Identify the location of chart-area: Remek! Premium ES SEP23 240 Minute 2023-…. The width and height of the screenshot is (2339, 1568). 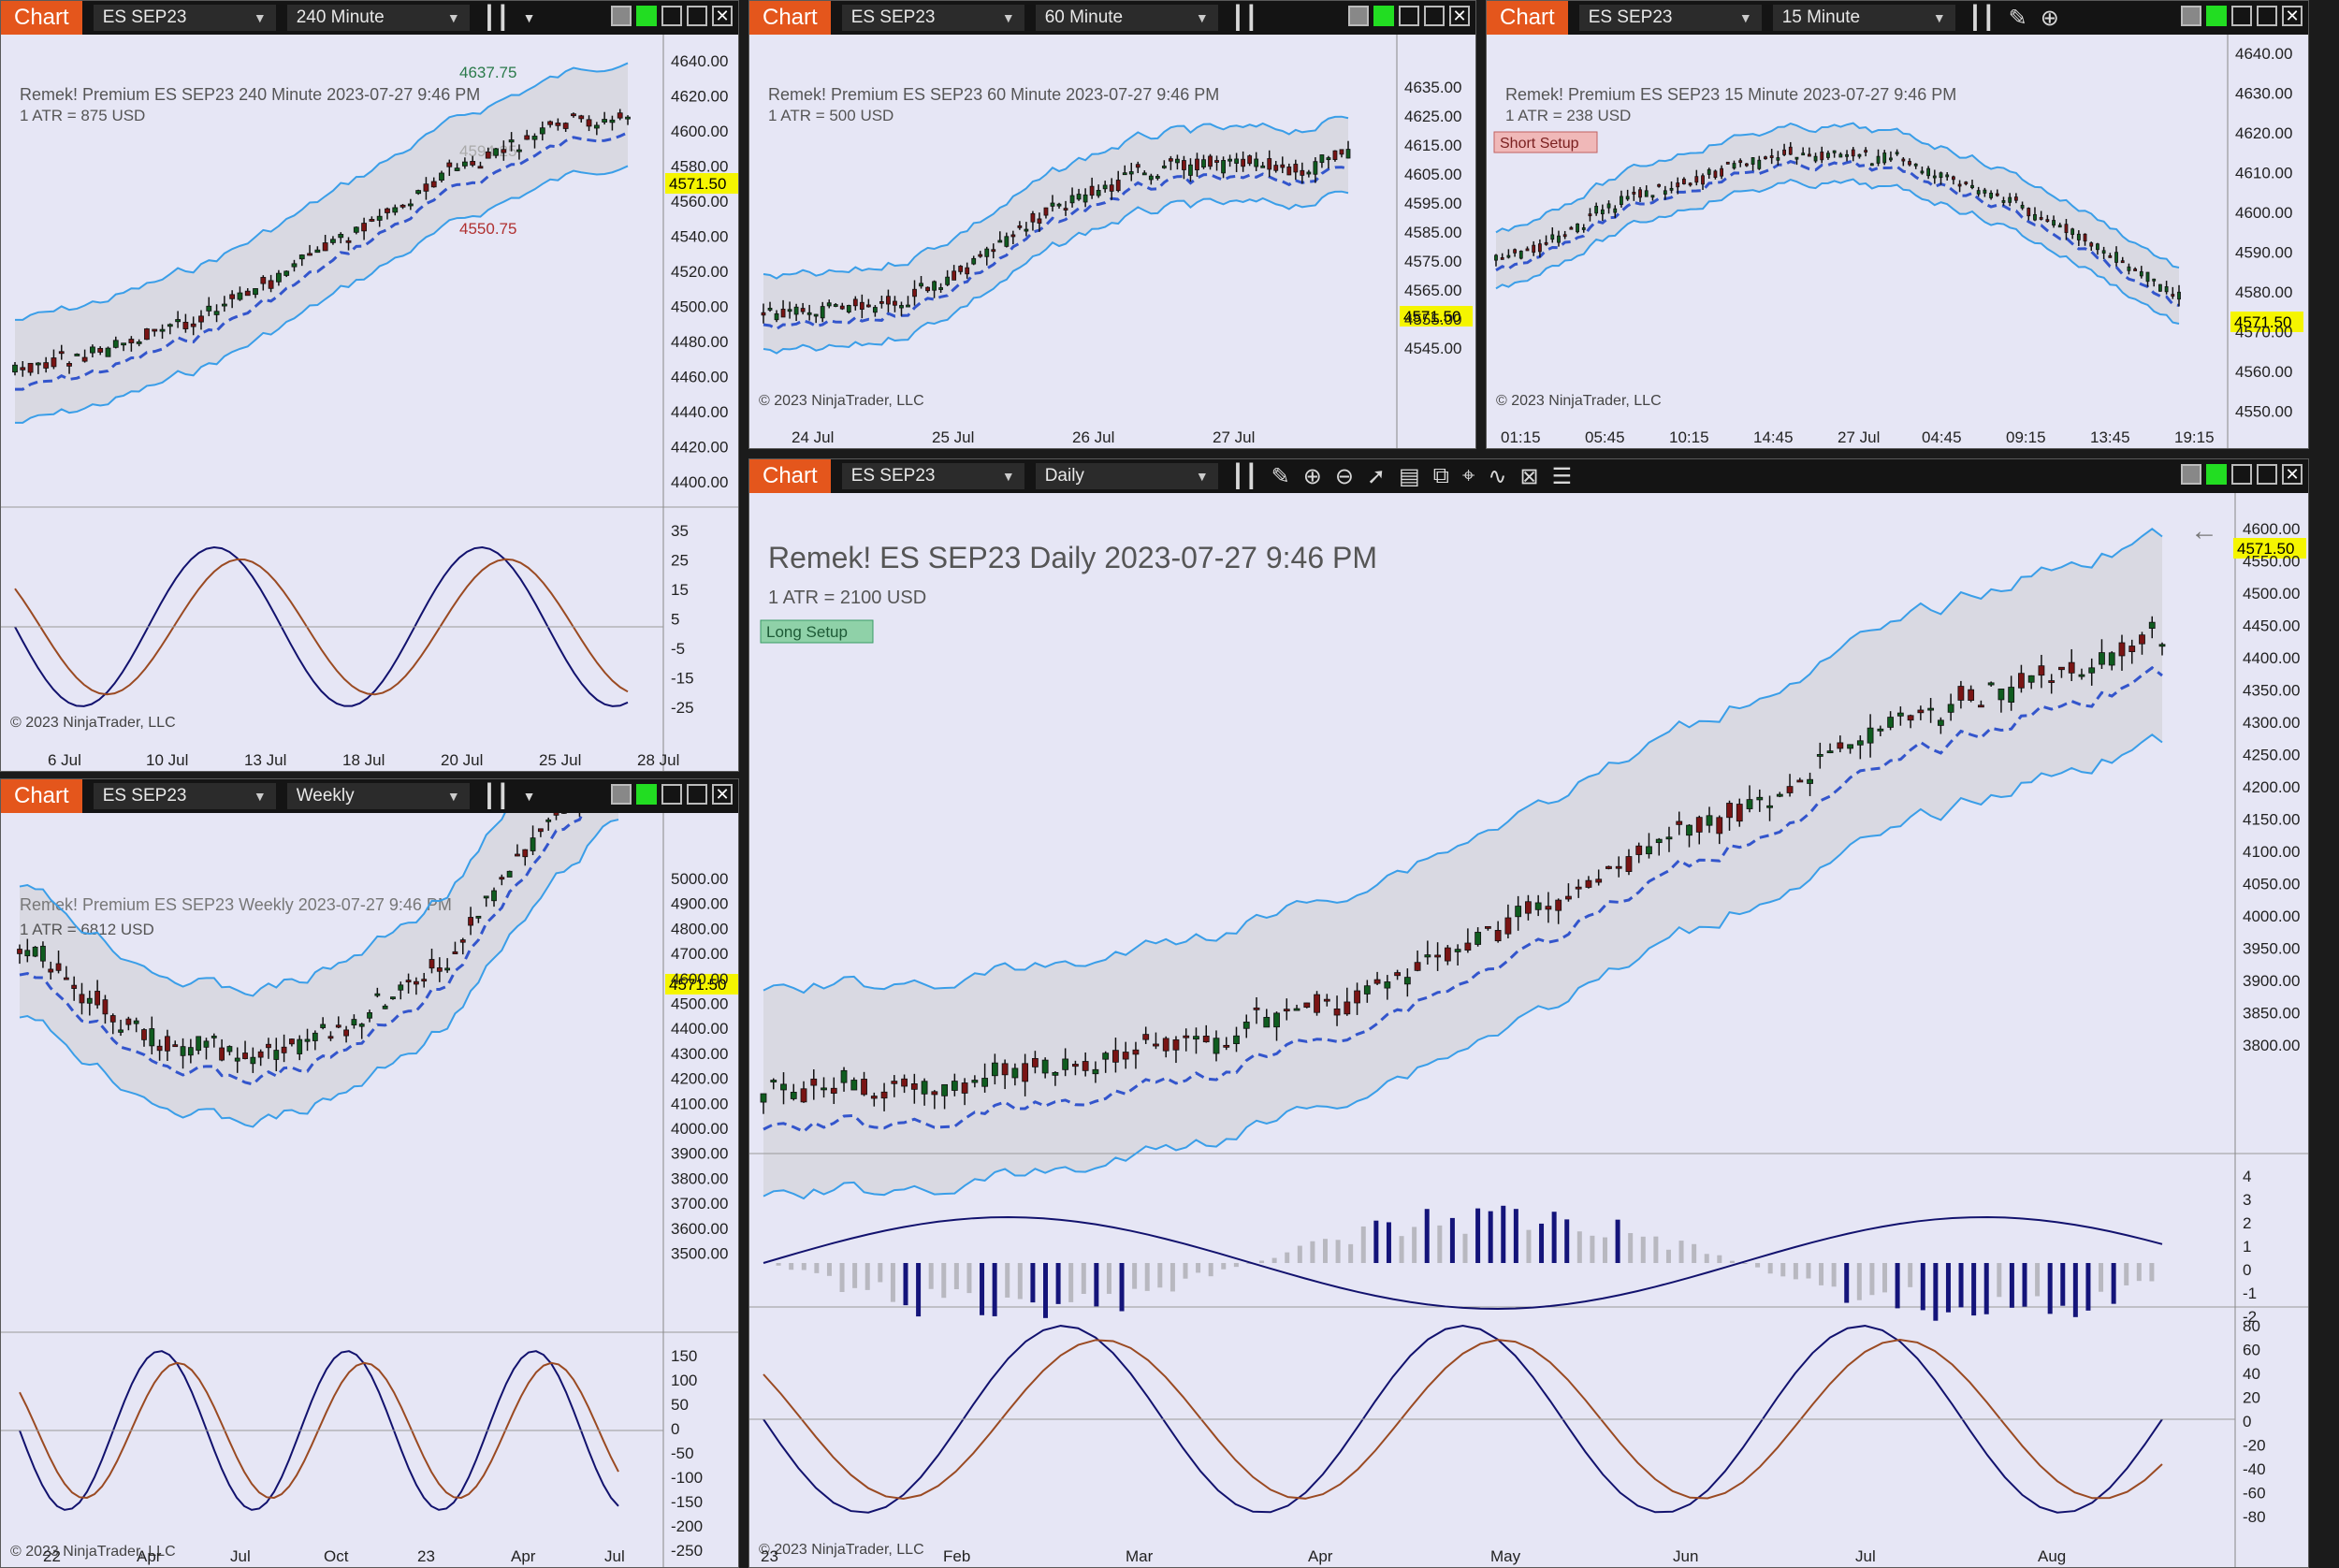
(369, 403).